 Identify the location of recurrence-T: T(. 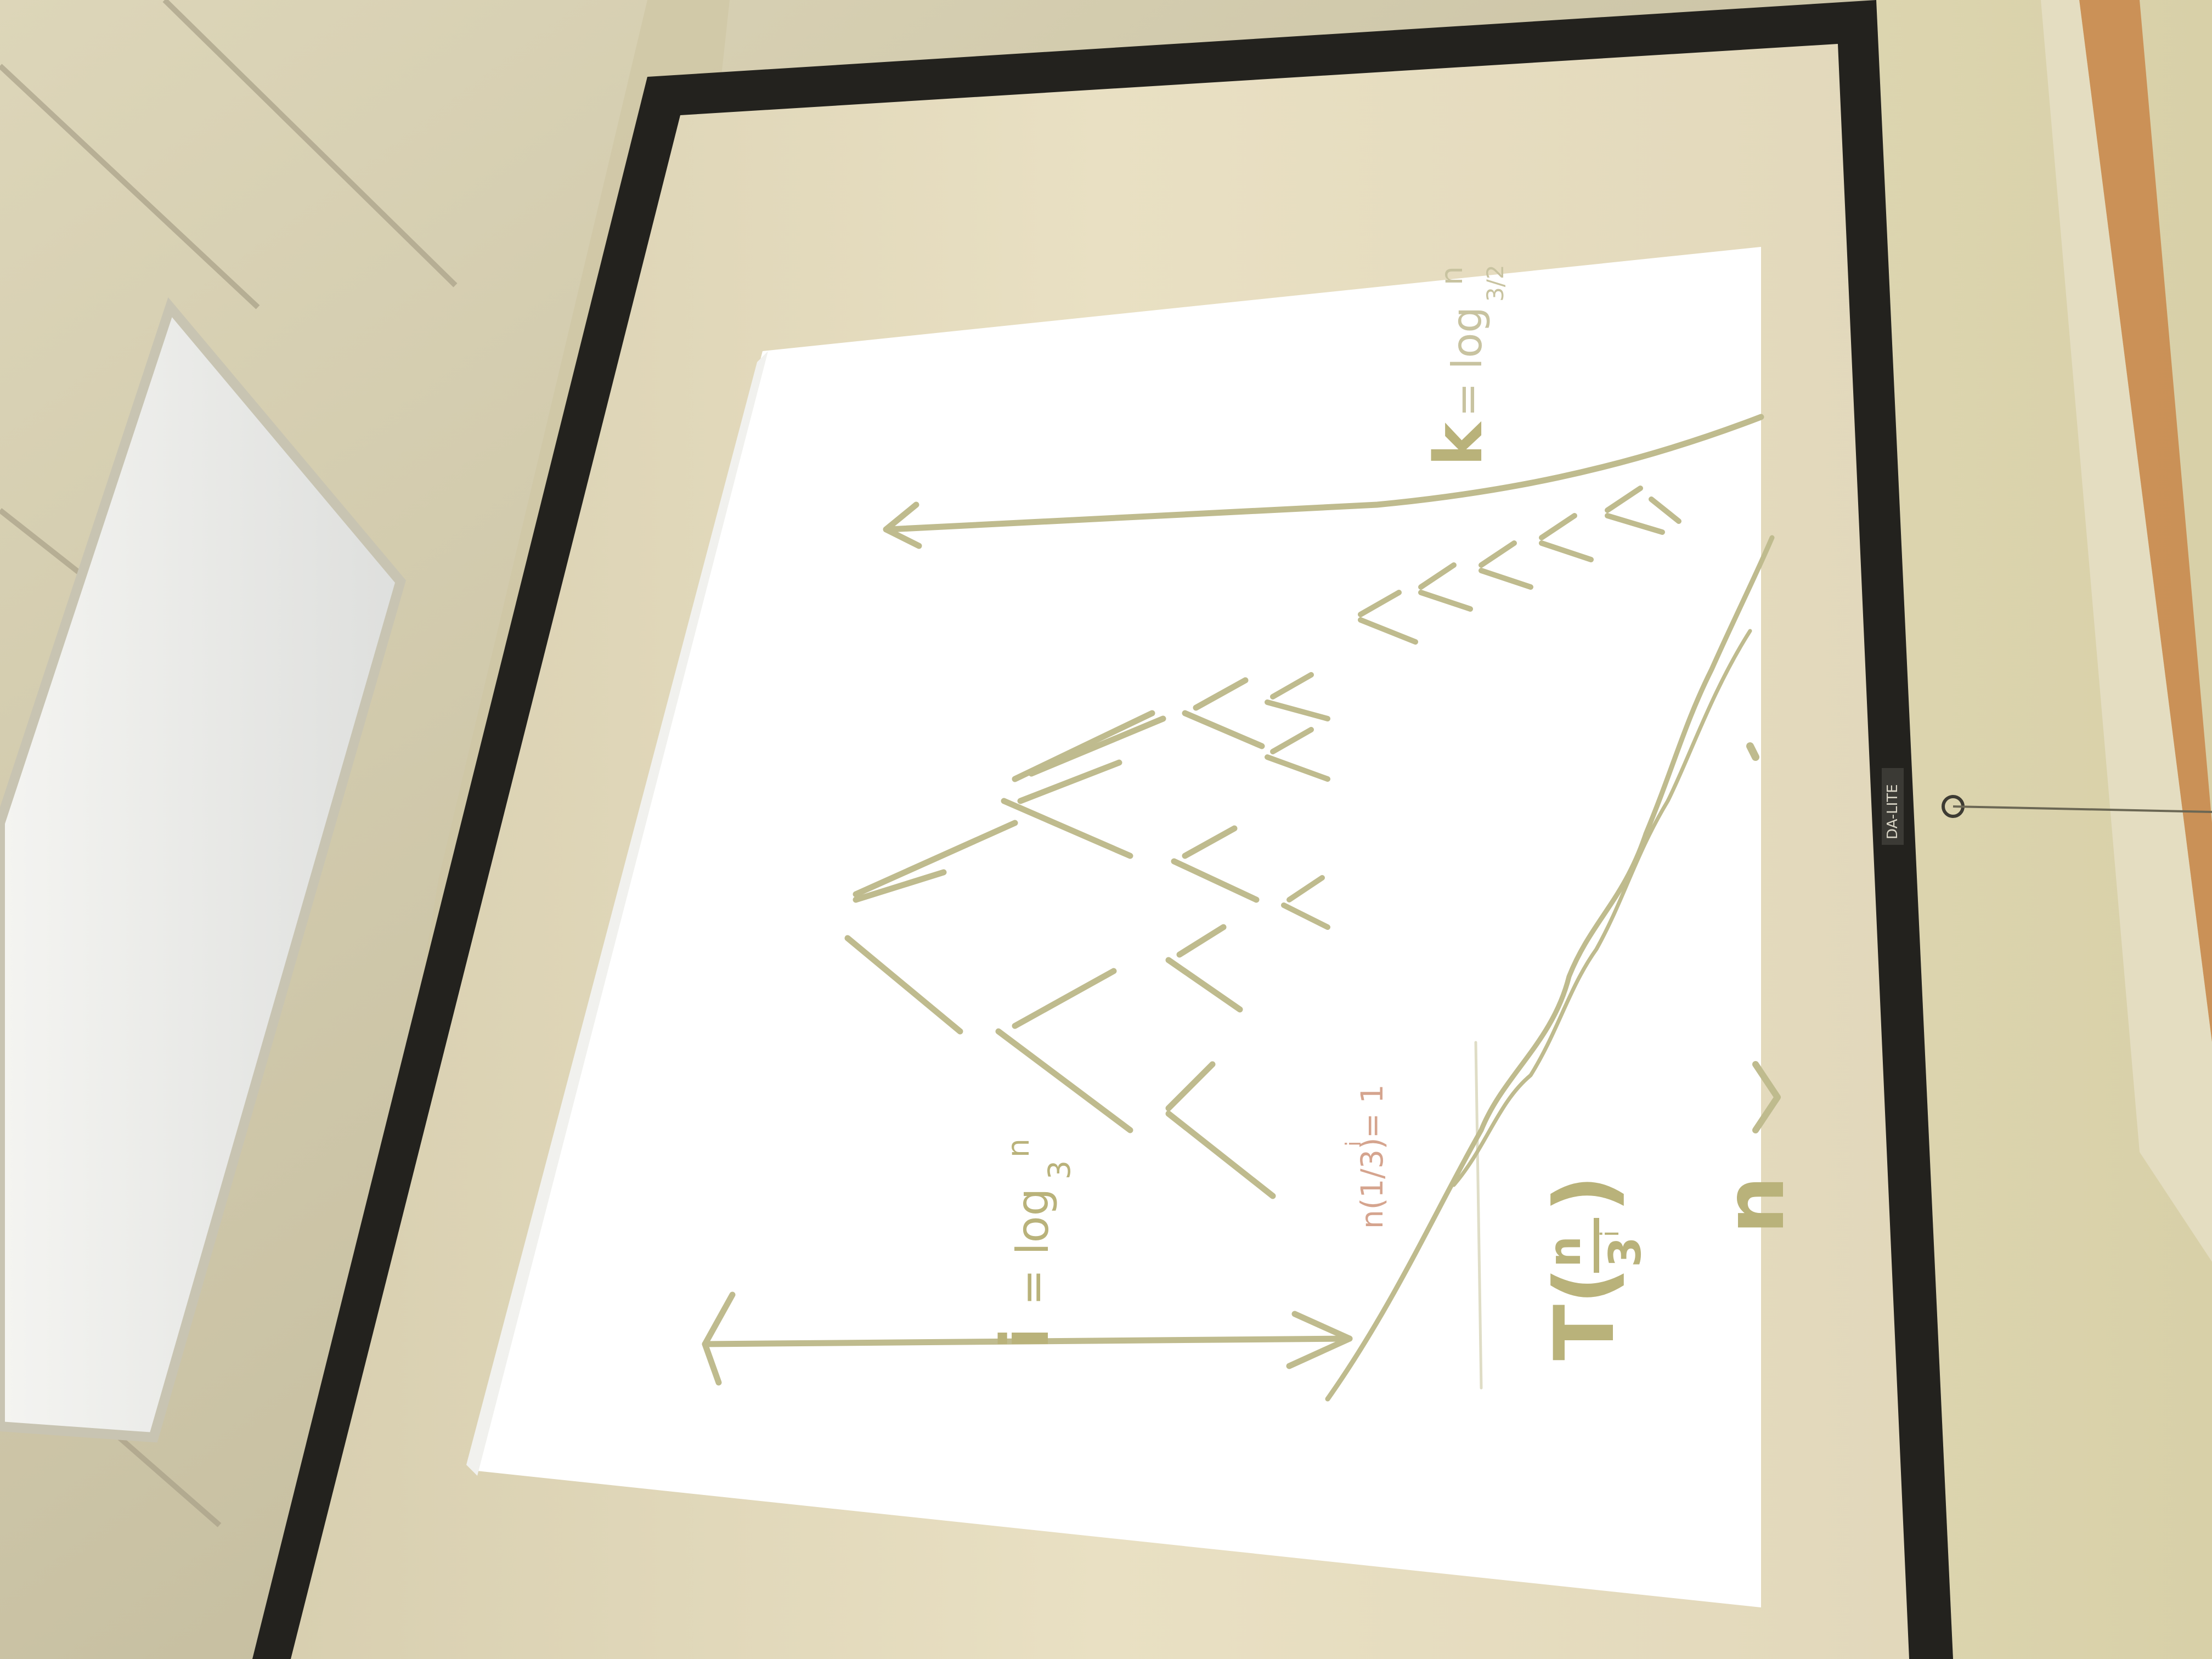
(1585, 1314).